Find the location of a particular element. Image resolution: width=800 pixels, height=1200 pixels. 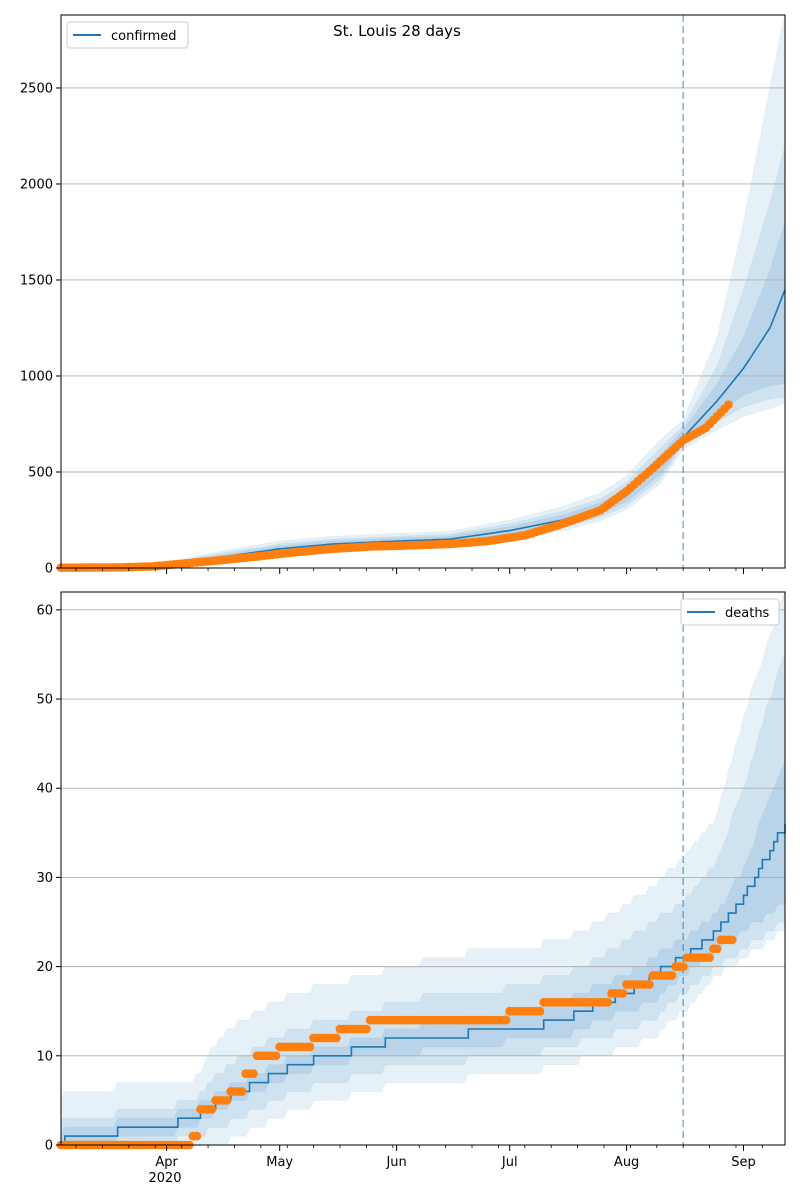

deaths-x-tick-label: Jun is located at coordinates (395, 1162).